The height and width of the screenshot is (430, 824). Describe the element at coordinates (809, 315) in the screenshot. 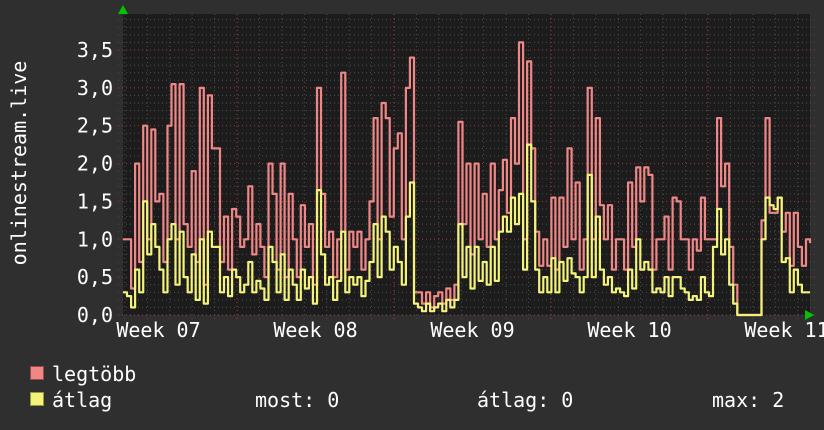

I see `x-axis-arrow-icon` at that location.